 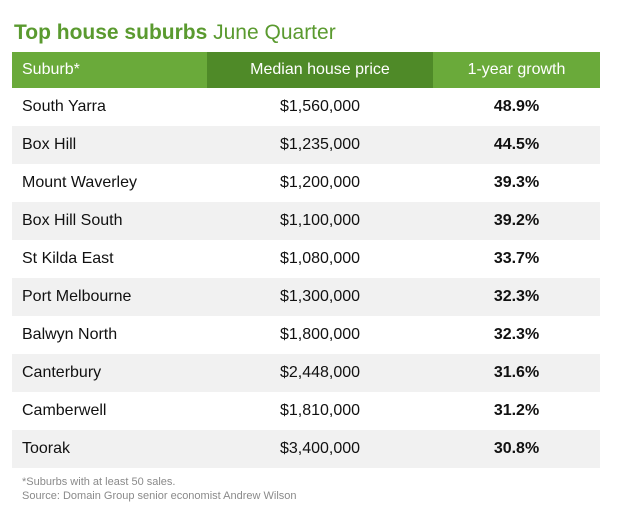 What do you see at coordinates (320, 182) in the screenshot?
I see `cell-median-price: $1,200,000` at bounding box center [320, 182].